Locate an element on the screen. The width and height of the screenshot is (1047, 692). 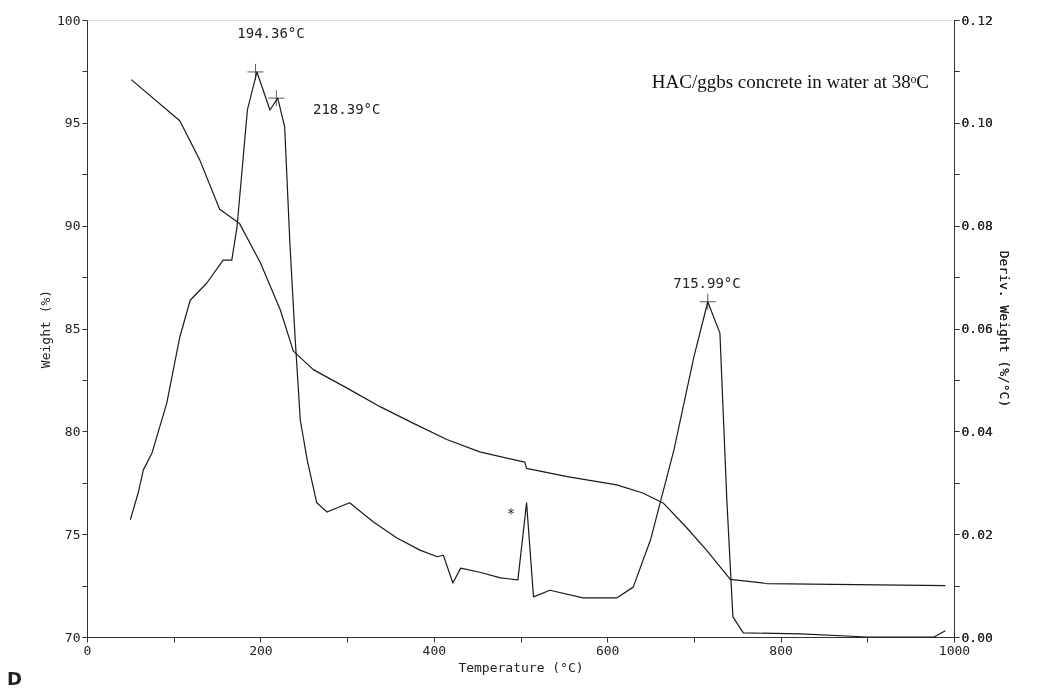
x-tick-label: 200 is located at coordinates (261, 650).